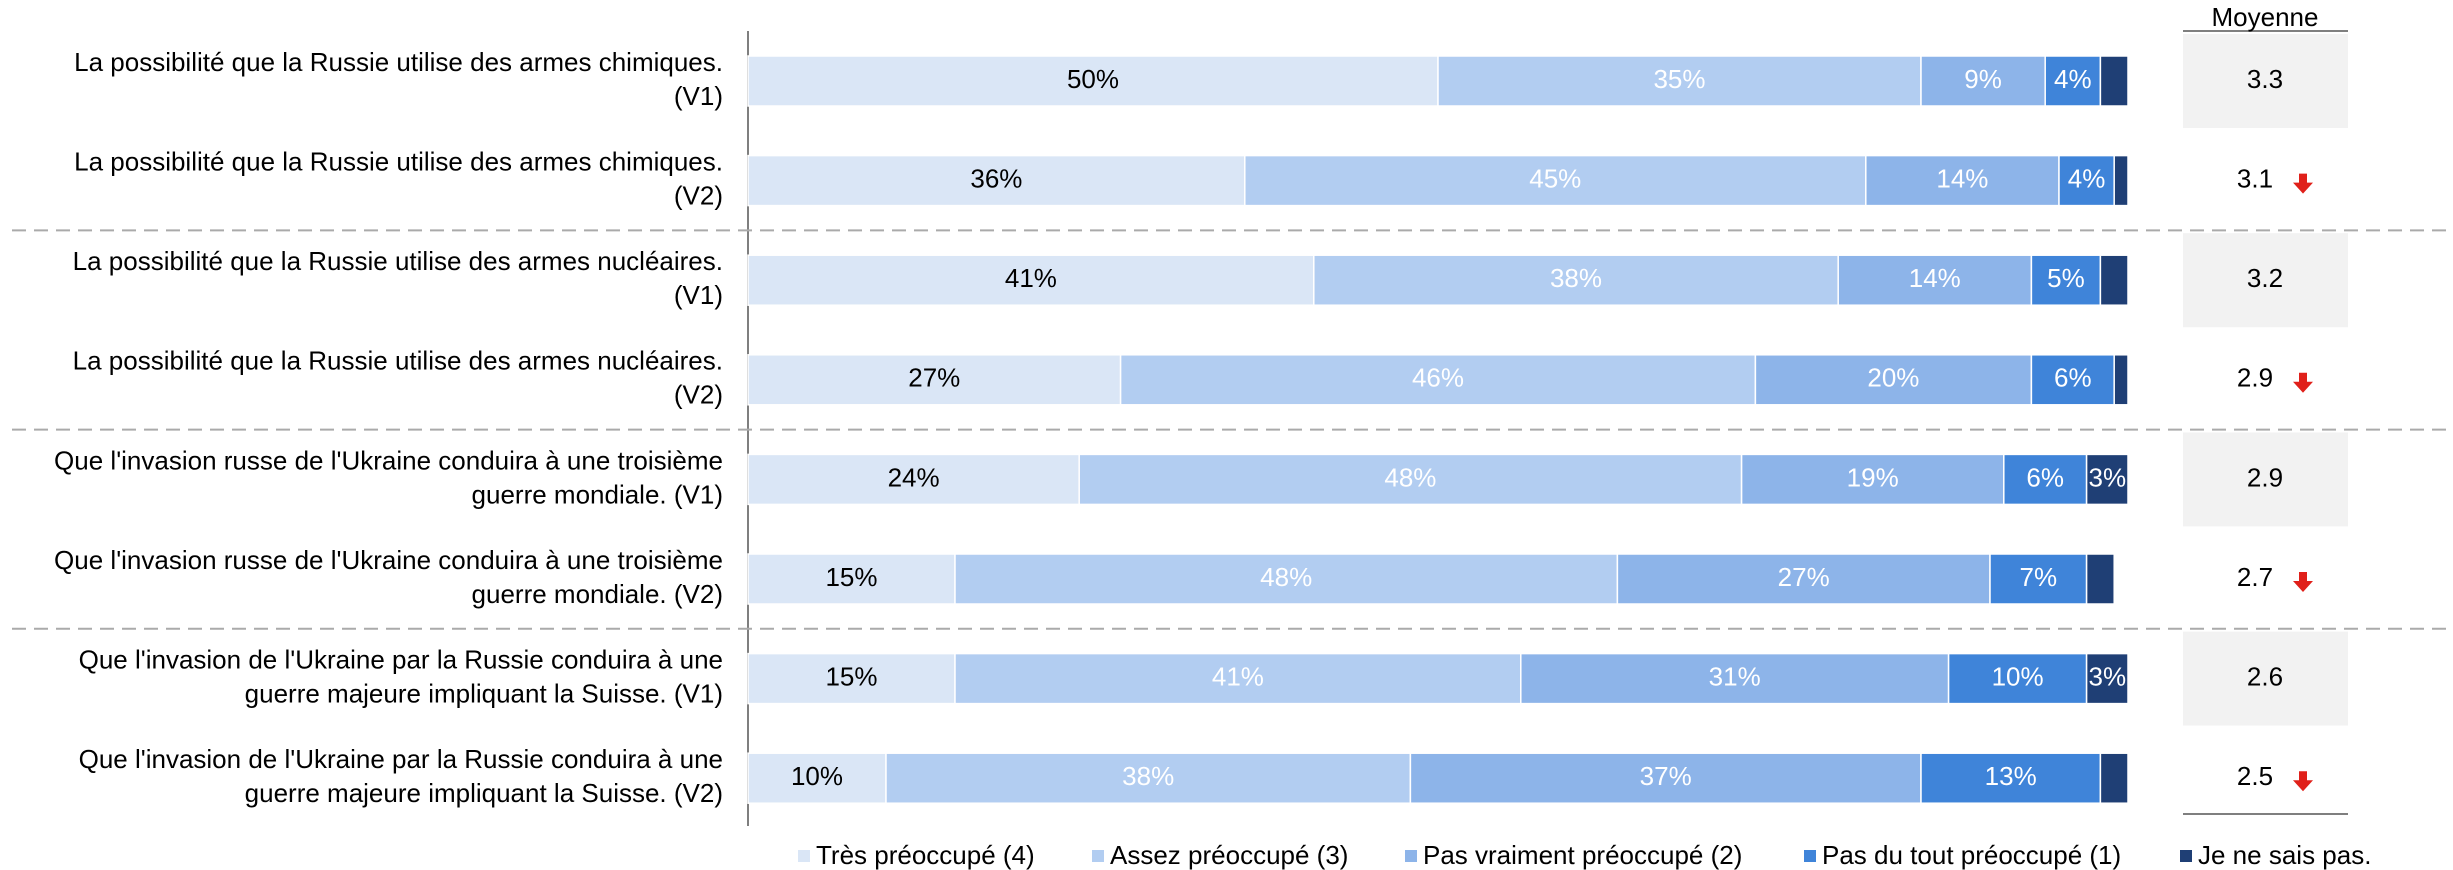 The height and width of the screenshot is (870, 2453). I want to click on data-label: 20%, so click(1893, 378).